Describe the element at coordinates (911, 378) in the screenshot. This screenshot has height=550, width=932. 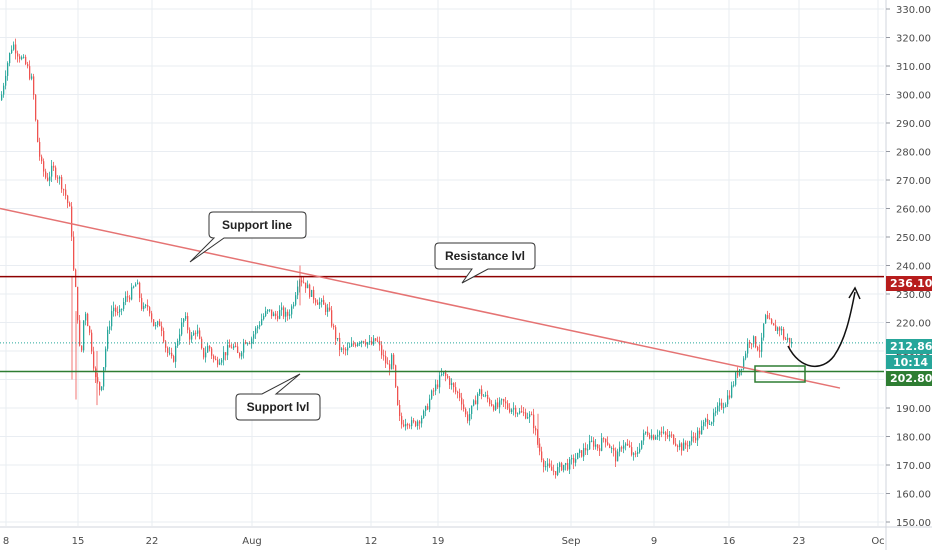
I see `svg-text: 202.80` at that location.